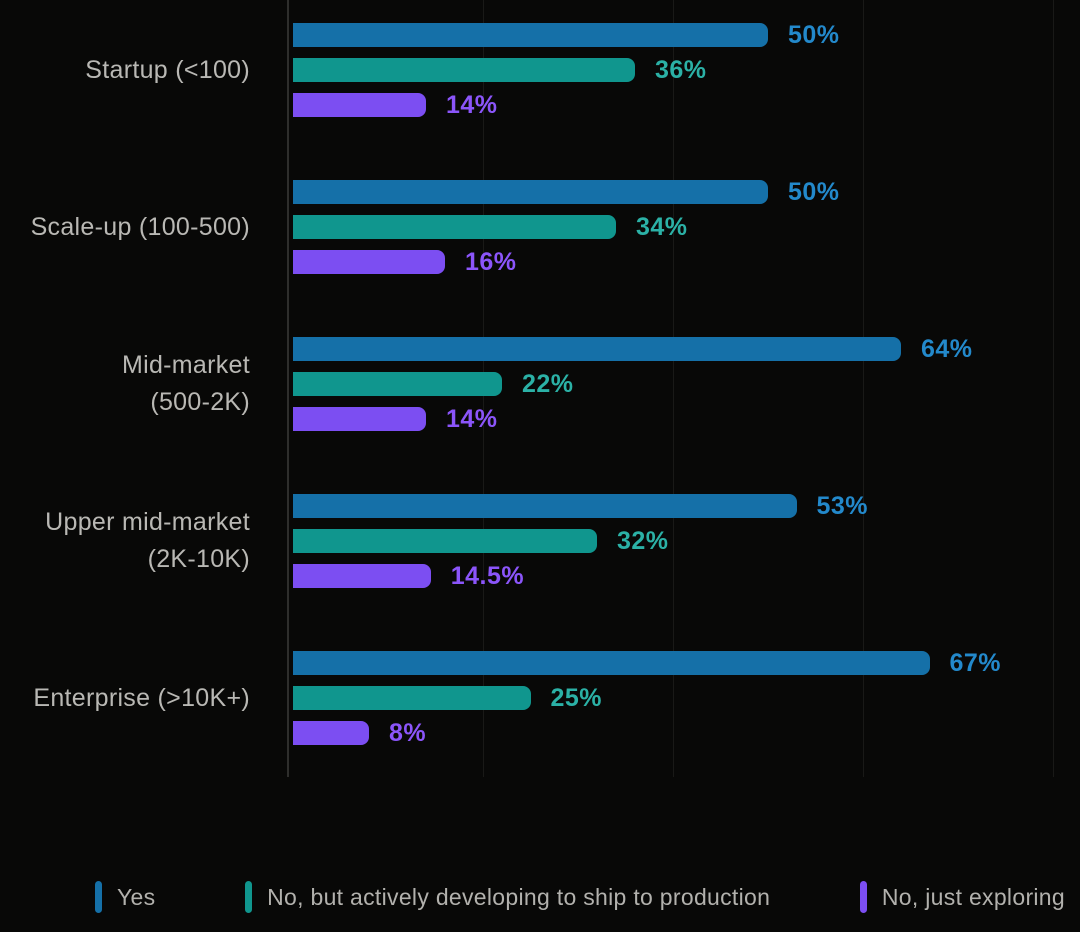 The image size is (1080, 932). Describe the element at coordinates (975, 662) in the screenshot. I see `value-label-yes: 67%` at that location.